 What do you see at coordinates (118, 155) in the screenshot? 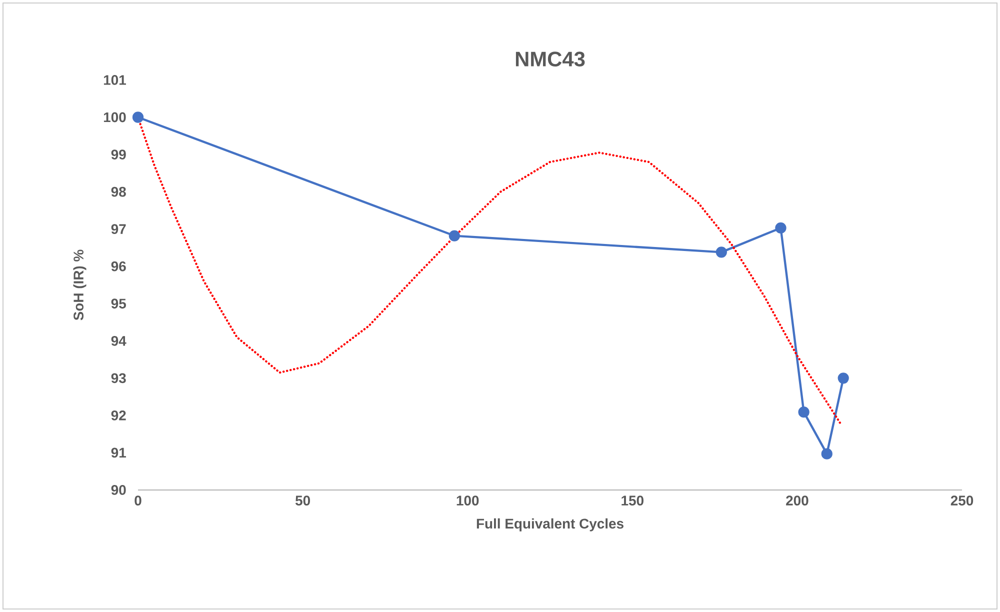
I see `y-tick-label: 99` at bounding box center [118, 155].